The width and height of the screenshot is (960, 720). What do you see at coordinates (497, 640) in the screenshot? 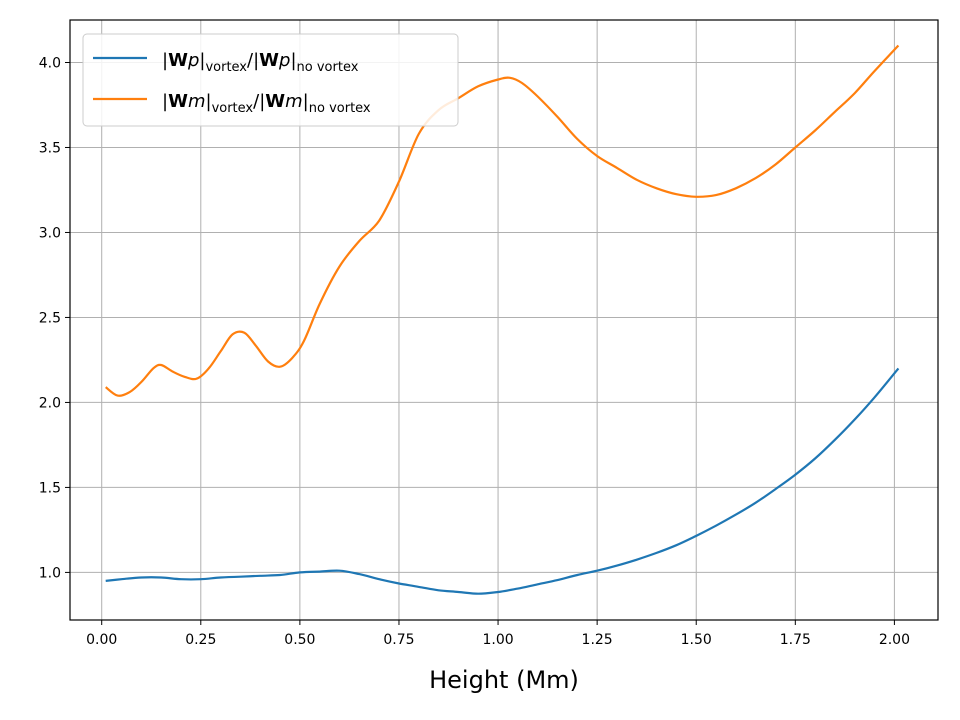
I see `x-tick-label: 1.00` at bounding box center [497, 640].